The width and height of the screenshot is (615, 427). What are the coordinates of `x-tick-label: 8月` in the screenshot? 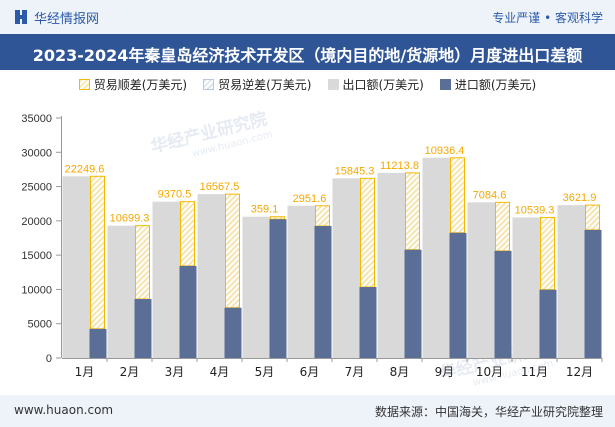 It's located at (400, 372).